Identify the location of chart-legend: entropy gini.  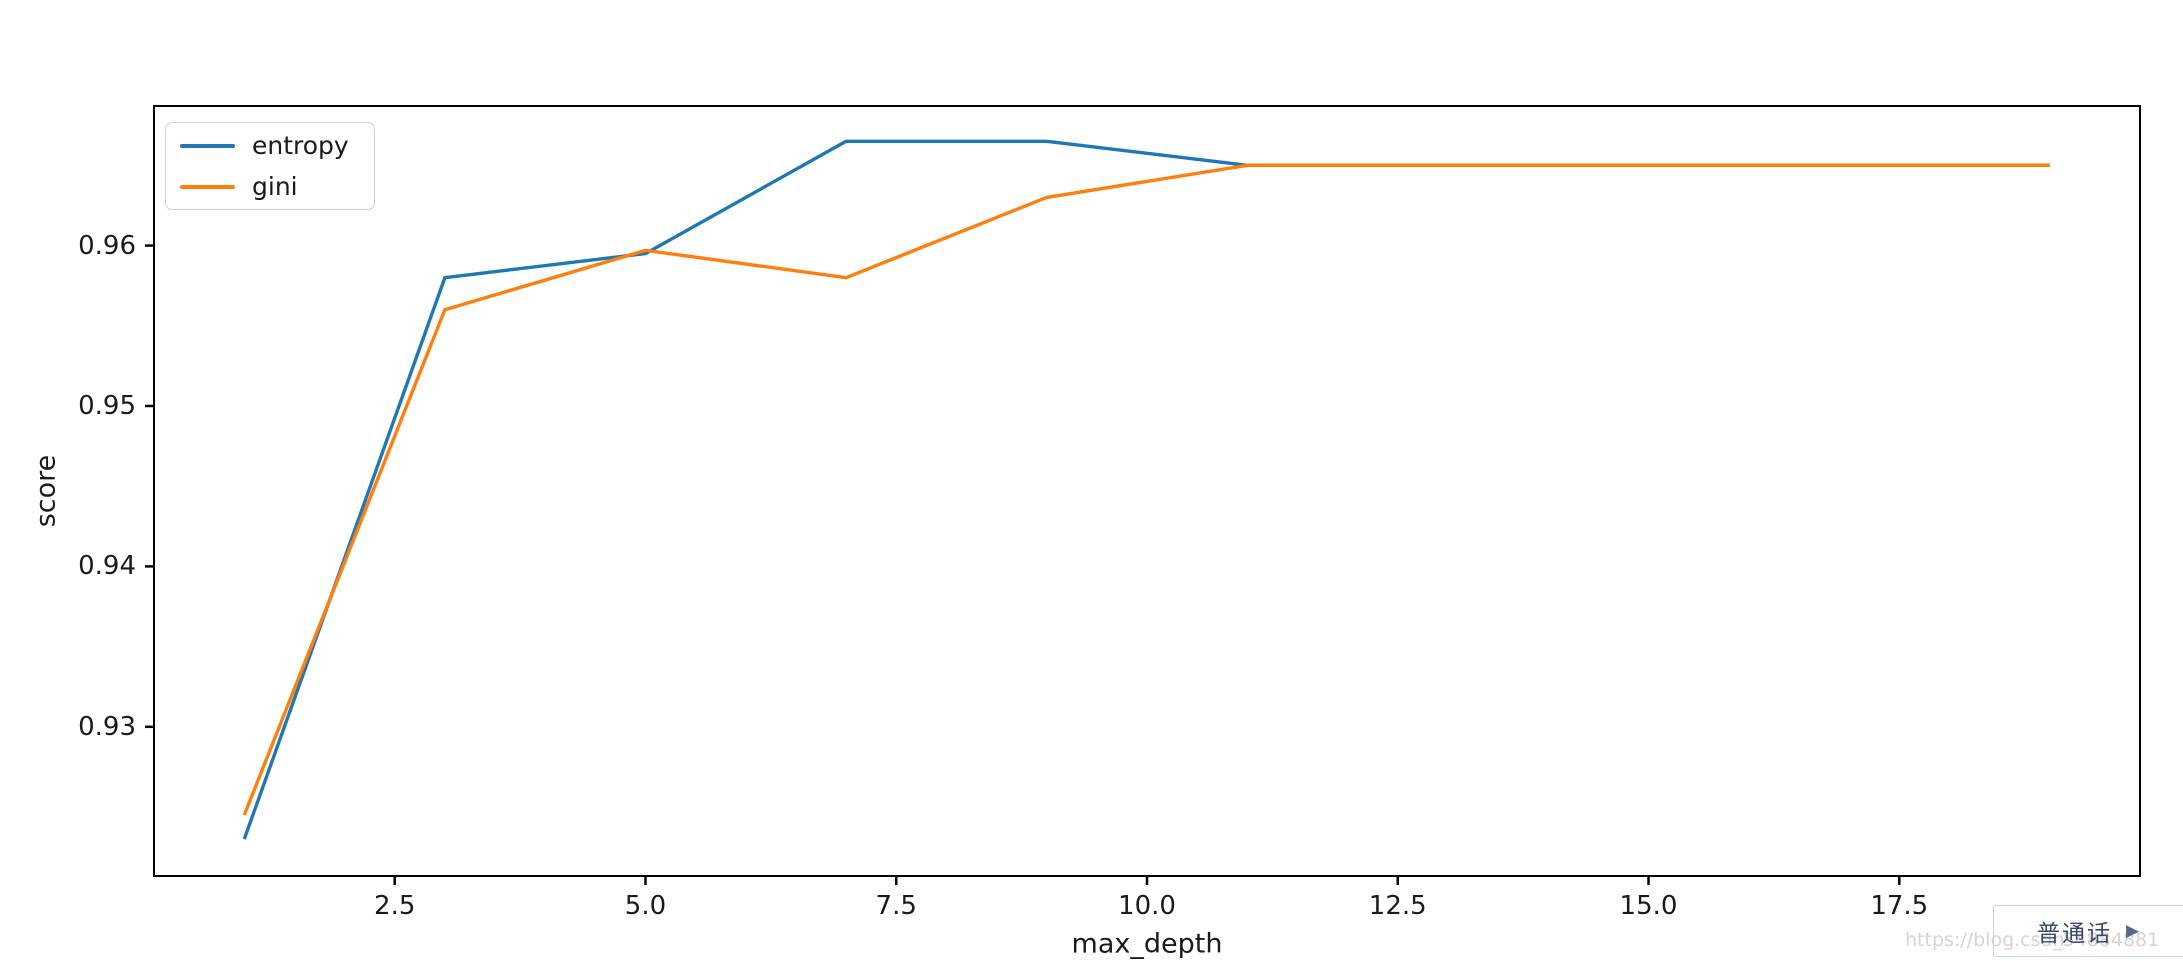
(270, 166).